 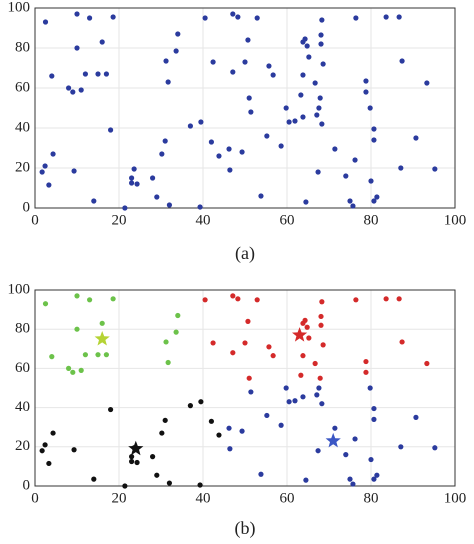 I want to click on y-tick-label: 60, so click(x=22, y=368).